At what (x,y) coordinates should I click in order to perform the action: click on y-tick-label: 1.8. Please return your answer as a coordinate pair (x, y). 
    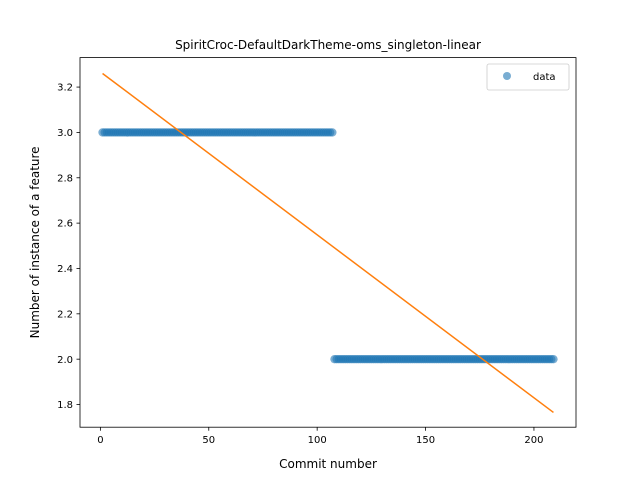
    Looking at the image, I should click on (65, 405).